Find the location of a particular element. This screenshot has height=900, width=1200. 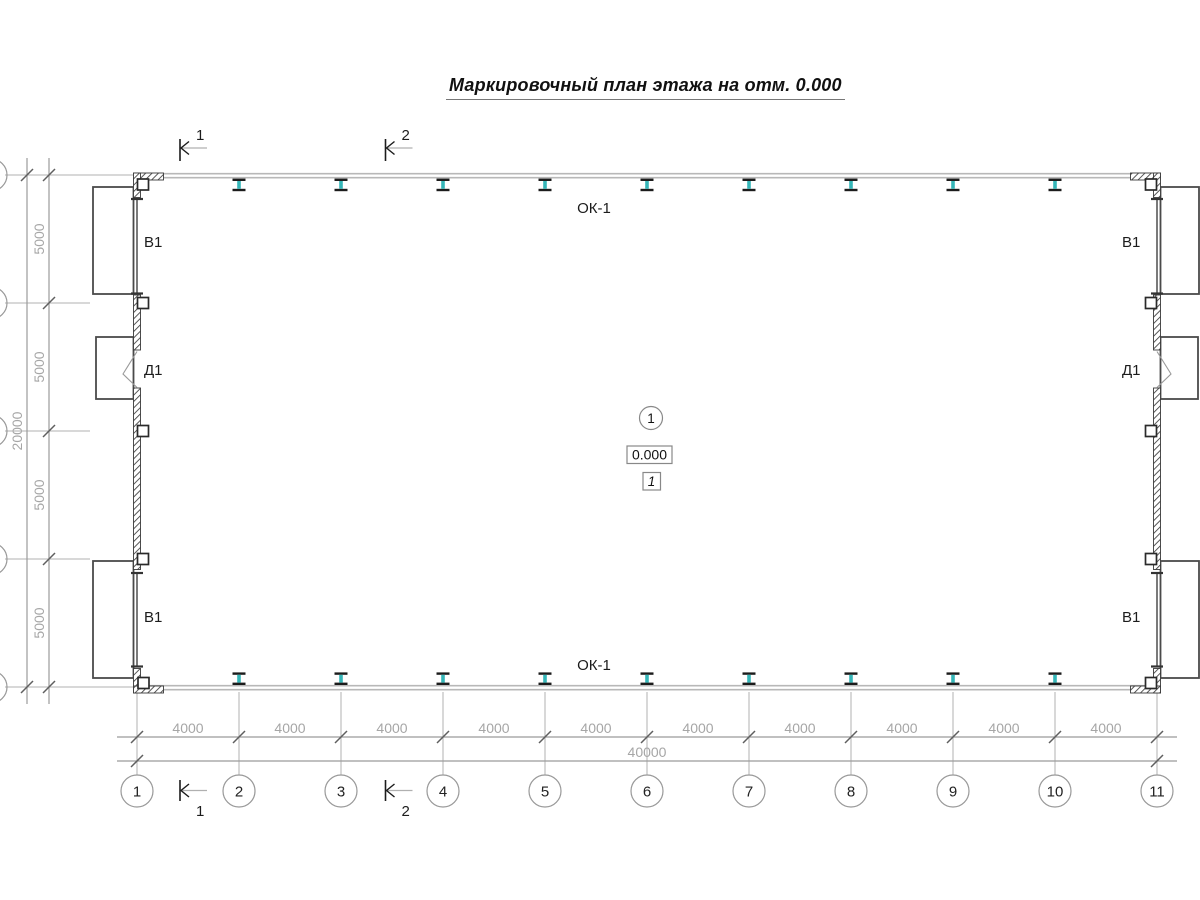

grid-bubble-number: 3 is located at coordinates (341, 792).